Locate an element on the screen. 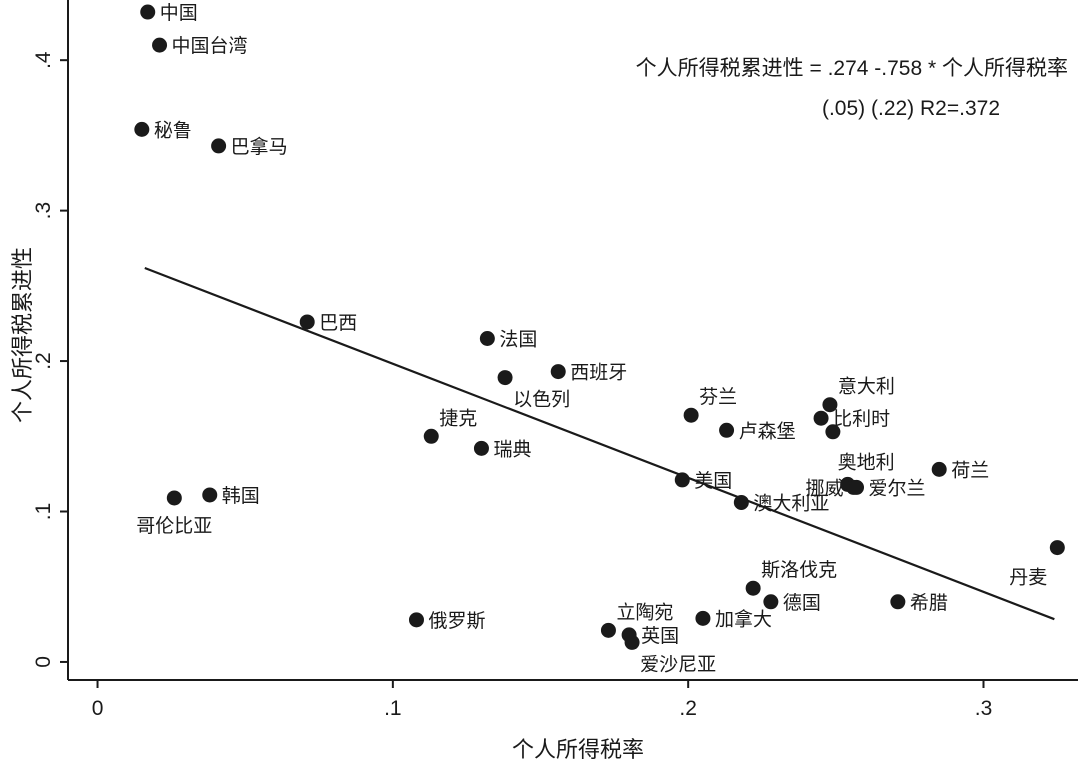 The image size is (1080, 763). point-label: 意大利 is located at coordinates (866, 387).